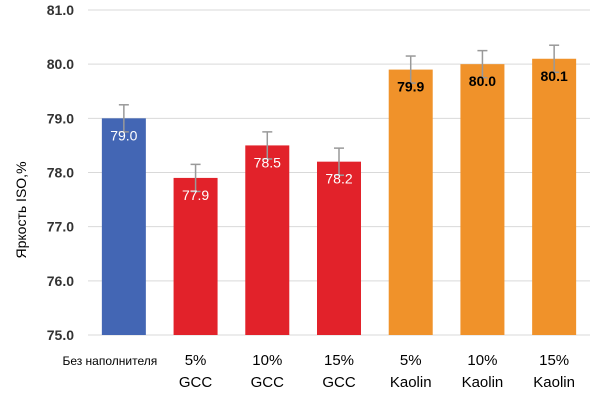  Describe the element at coordinates (338, 179) in the screenshot. I see `data-label: 78.2` at that location.